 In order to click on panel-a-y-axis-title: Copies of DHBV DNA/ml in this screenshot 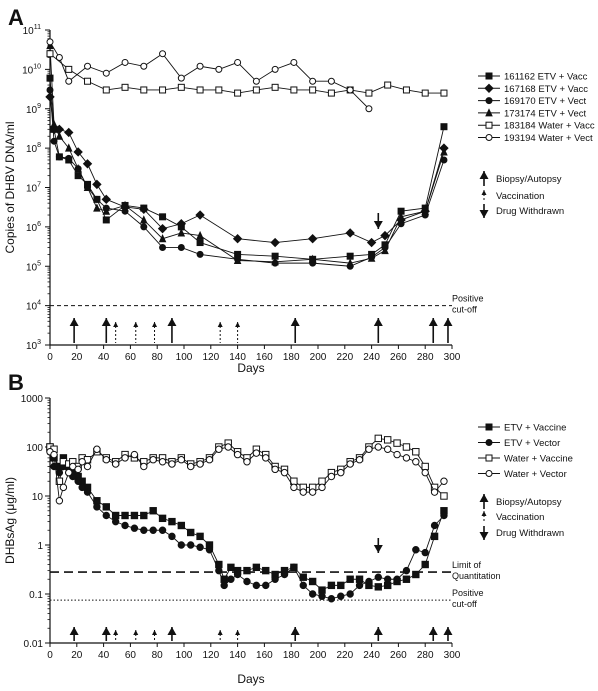, I will do `click(10, 187)`.